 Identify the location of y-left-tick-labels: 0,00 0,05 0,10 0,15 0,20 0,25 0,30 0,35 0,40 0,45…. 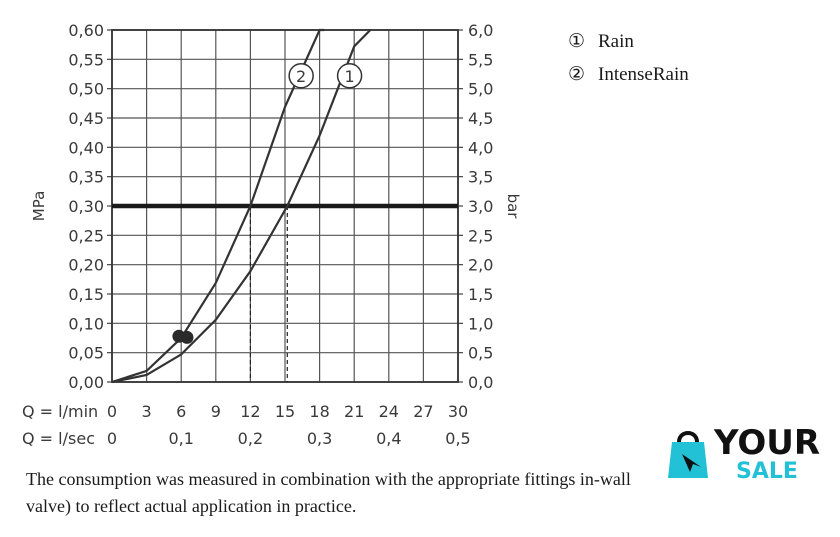
(86, 206).